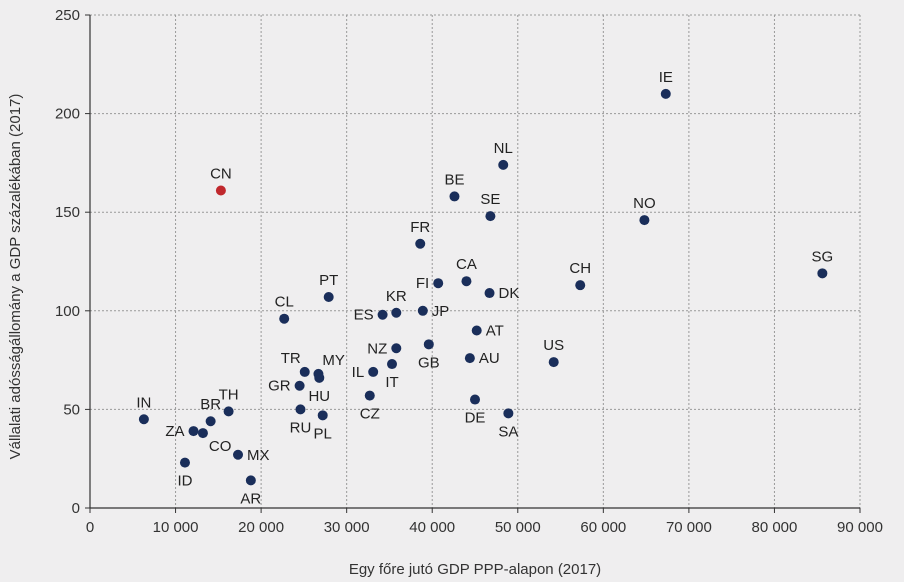 The image size is (904, 582). What do you see at coordinates (420, 227) in the screenshot?
I see `point-label-fr: FR` at bounding box center [420, 227].